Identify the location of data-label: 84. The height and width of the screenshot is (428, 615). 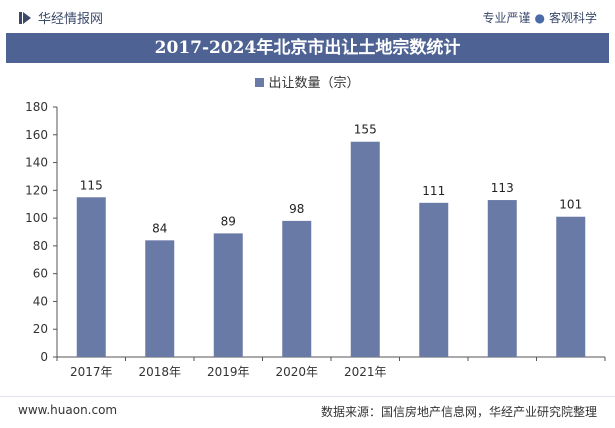
(159, 228).